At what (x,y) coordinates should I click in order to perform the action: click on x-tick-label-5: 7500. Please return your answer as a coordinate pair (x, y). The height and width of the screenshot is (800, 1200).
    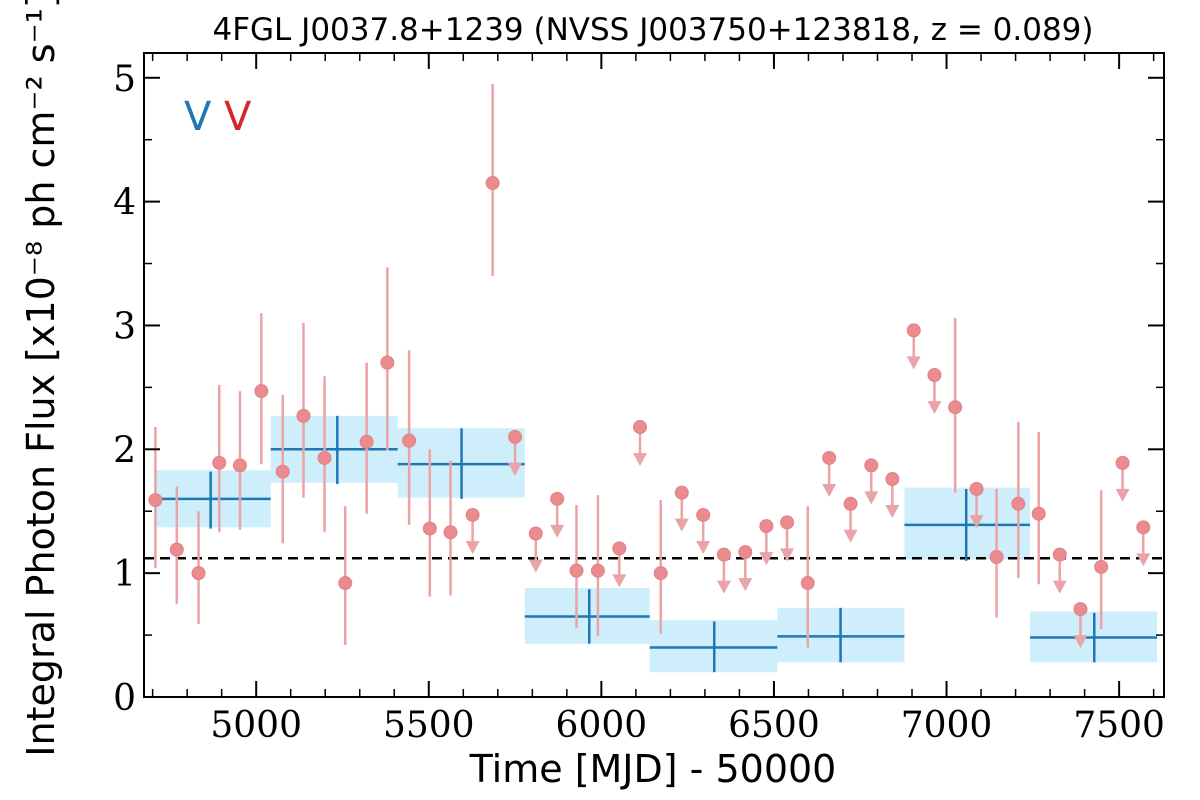
    Looking at the image, I should click on (1119, 725).